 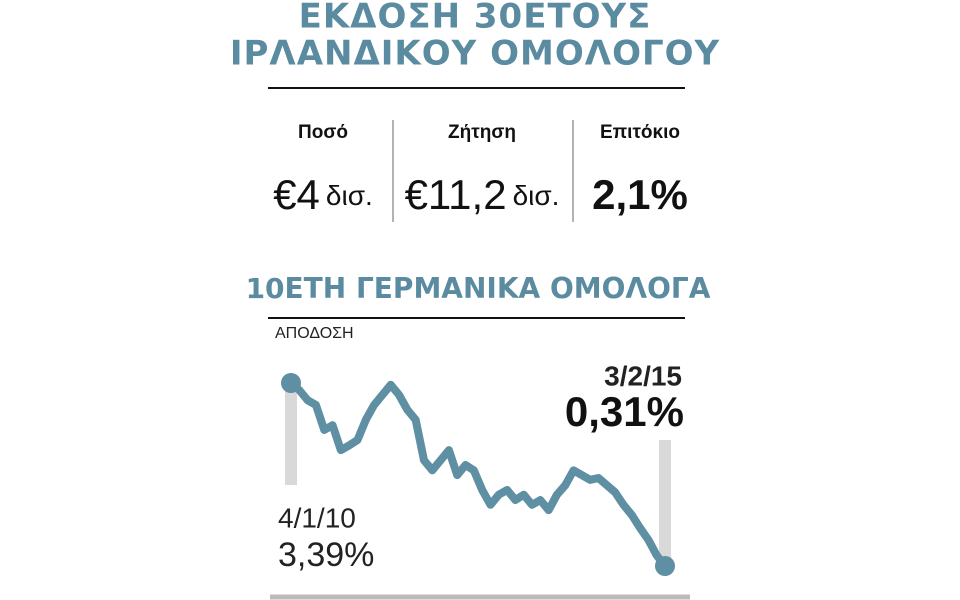 What do you see at coordinates (314, 333) in the screenshot?
I see `chart-subtitle: ΑΠΟΔΟΣΗ` at bounding box center [314, 333].